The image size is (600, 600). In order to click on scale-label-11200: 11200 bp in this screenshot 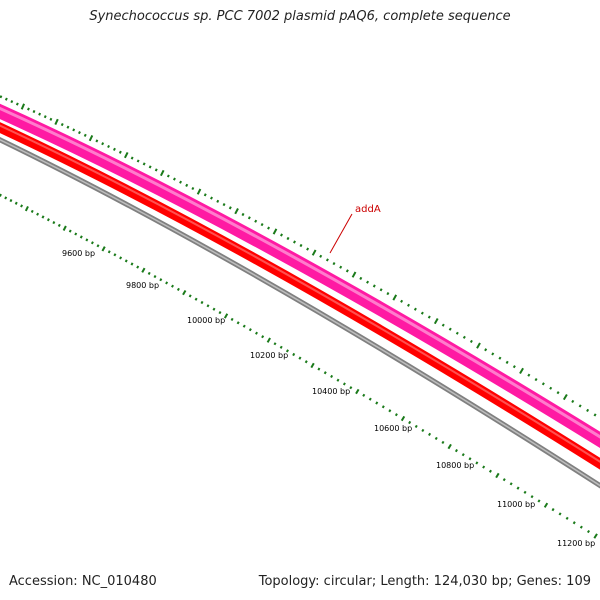, I will do `click(576, 543)`.